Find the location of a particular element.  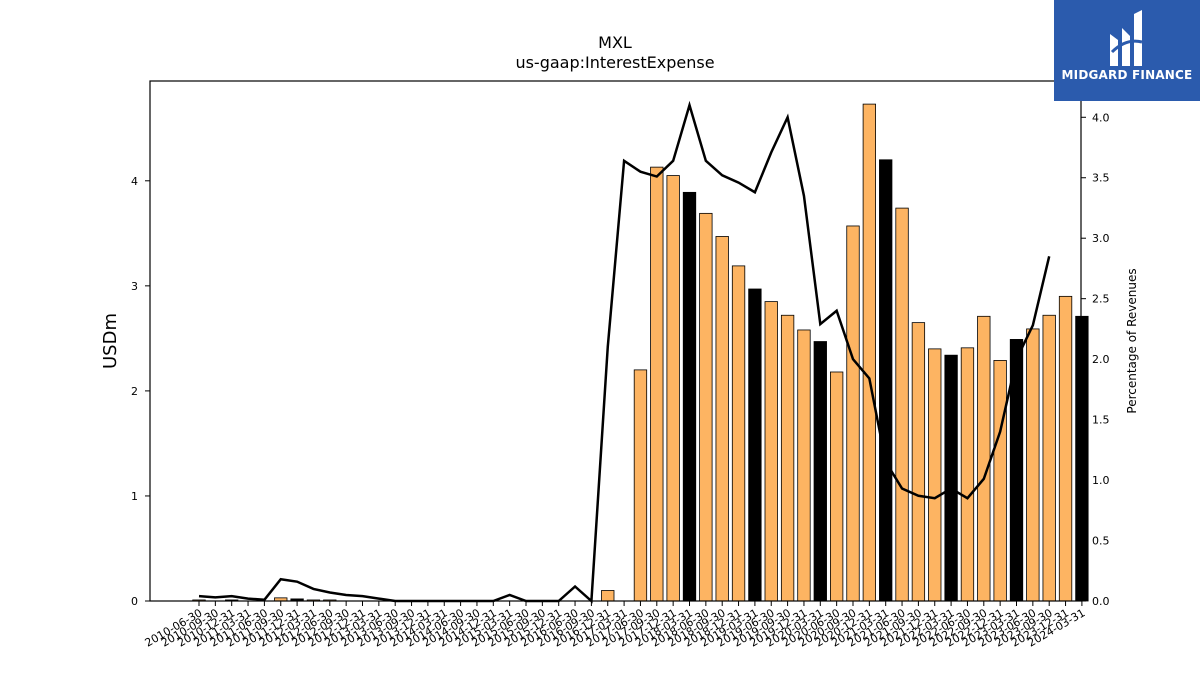

right-tick-label: 1.0 is located at coordinates (1101, 480).